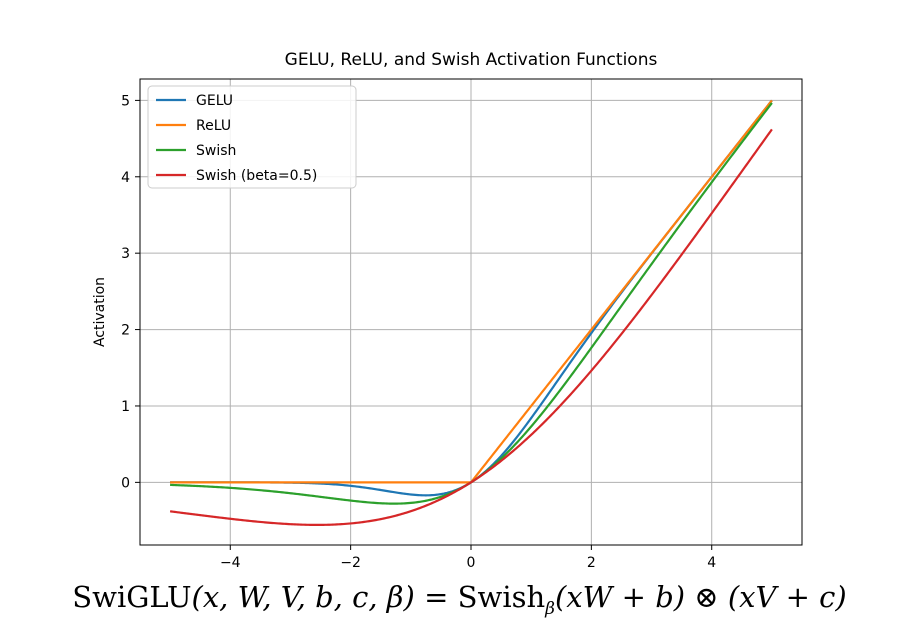 The width and height of the screenshot is (919, 641). I want to click on formula-sub: β, so click(550, 608).